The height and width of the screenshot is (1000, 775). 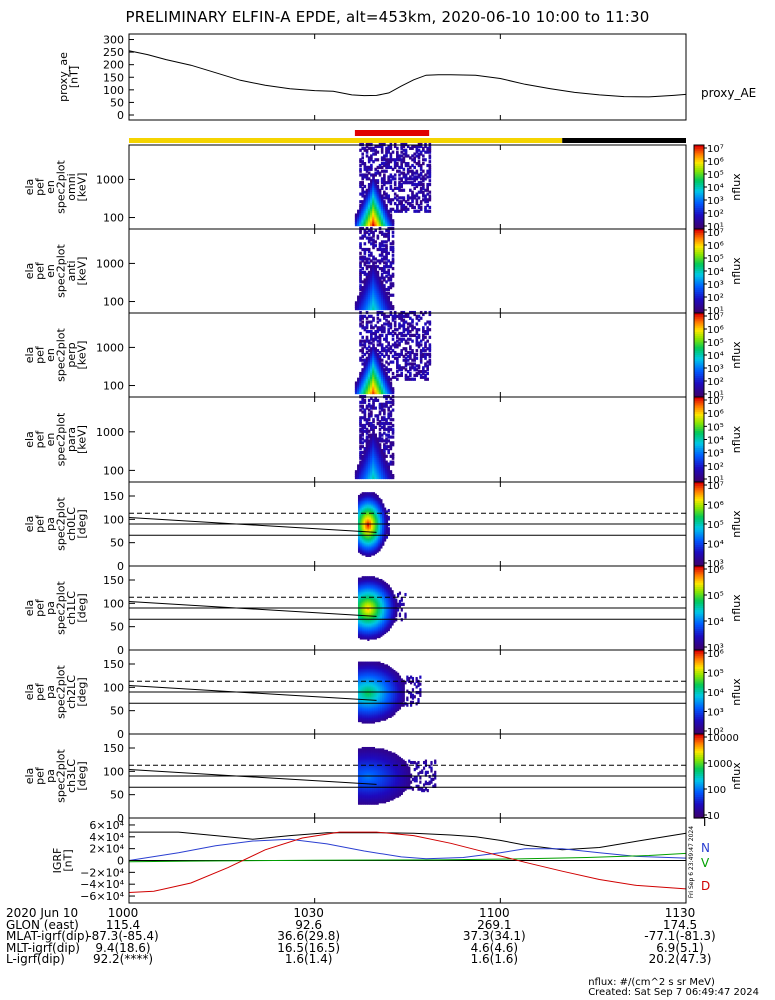 I want to click on pitch-colorbar-0-cell, so click(x=699, y=552).